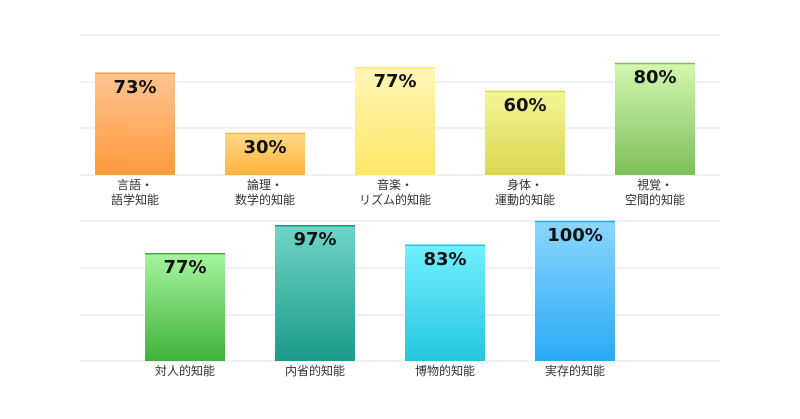 The width and height of the screenshot is (800, 419). What do you see at coordinates (265, 199) in the screenshot?
I see `category-label: 数学的知能` at bounding box center [265, 199].